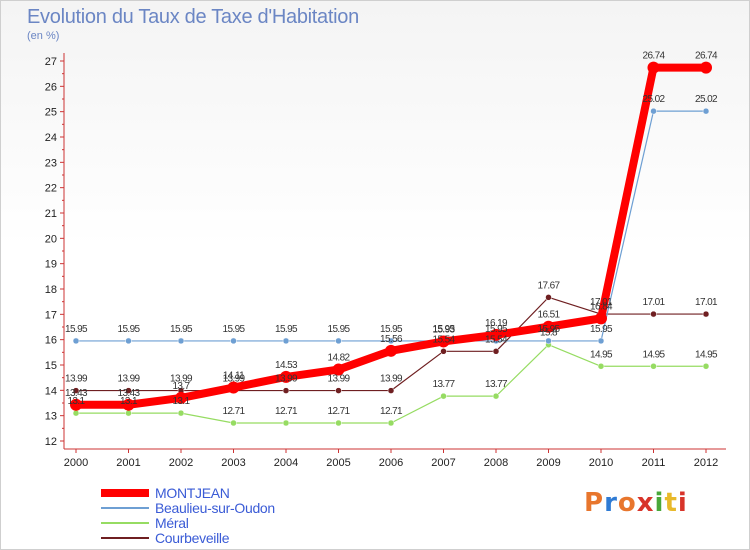 This screenshot has height=550, width=750. I want to click on y-tick-label: 13, so click(51, 417).